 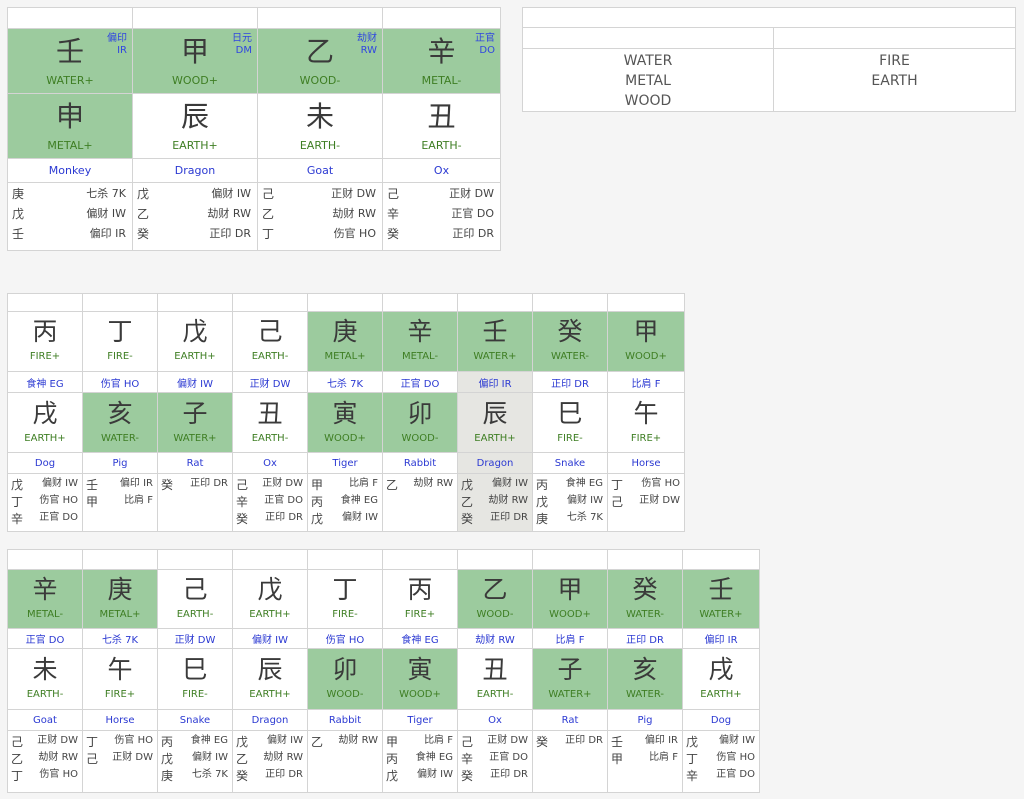 I want to click on luck-pillar-branch-cell: 巳 FIRE-, so click(x=570, y=422).